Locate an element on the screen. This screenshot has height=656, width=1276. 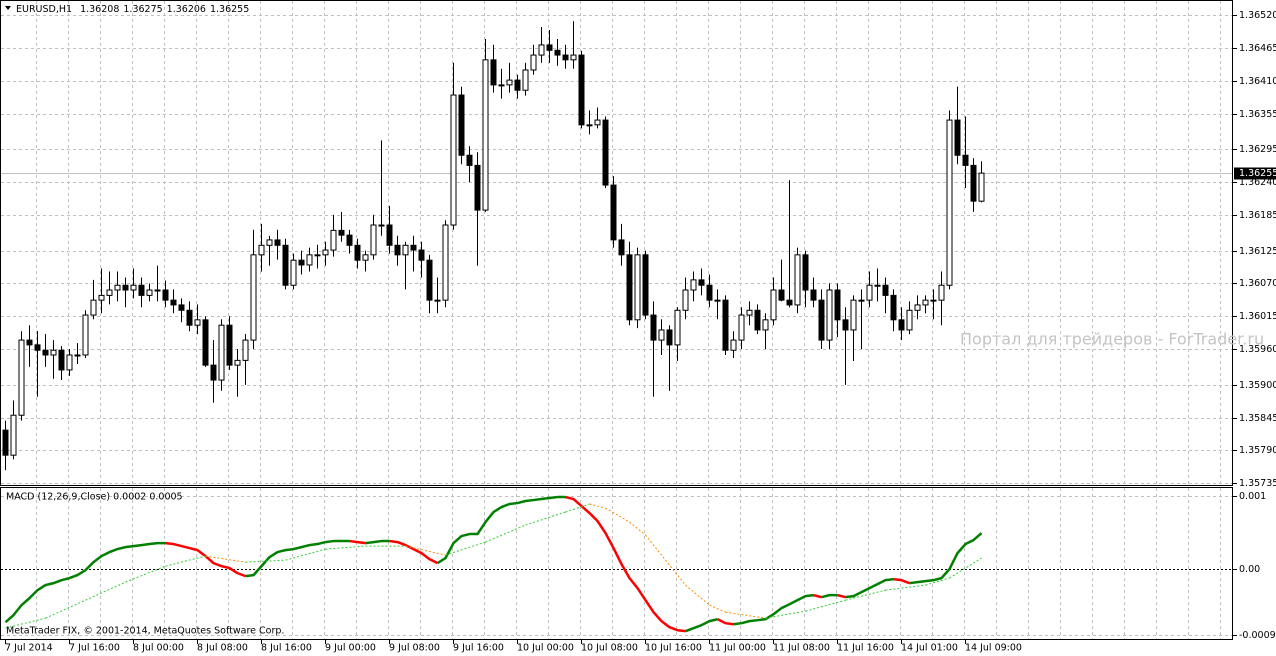
y-tick-label: 1.36410 is located at coordinates (1257, 81).